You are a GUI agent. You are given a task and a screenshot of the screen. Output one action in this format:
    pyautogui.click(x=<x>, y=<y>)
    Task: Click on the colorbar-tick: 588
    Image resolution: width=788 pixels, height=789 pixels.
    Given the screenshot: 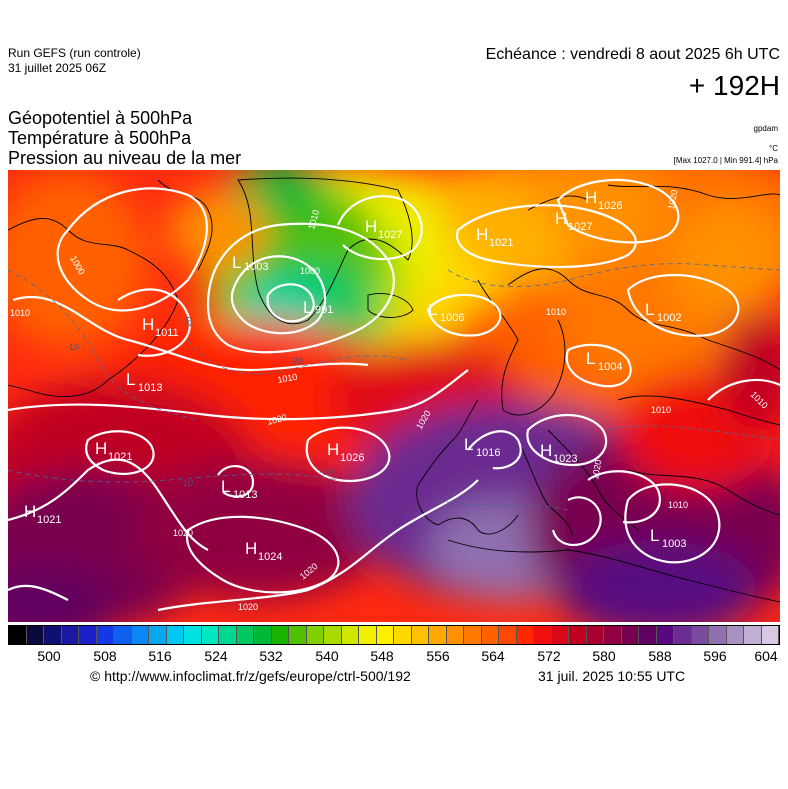 What is the action you would take?
    pyautogui.click(x=660, y=656)
    